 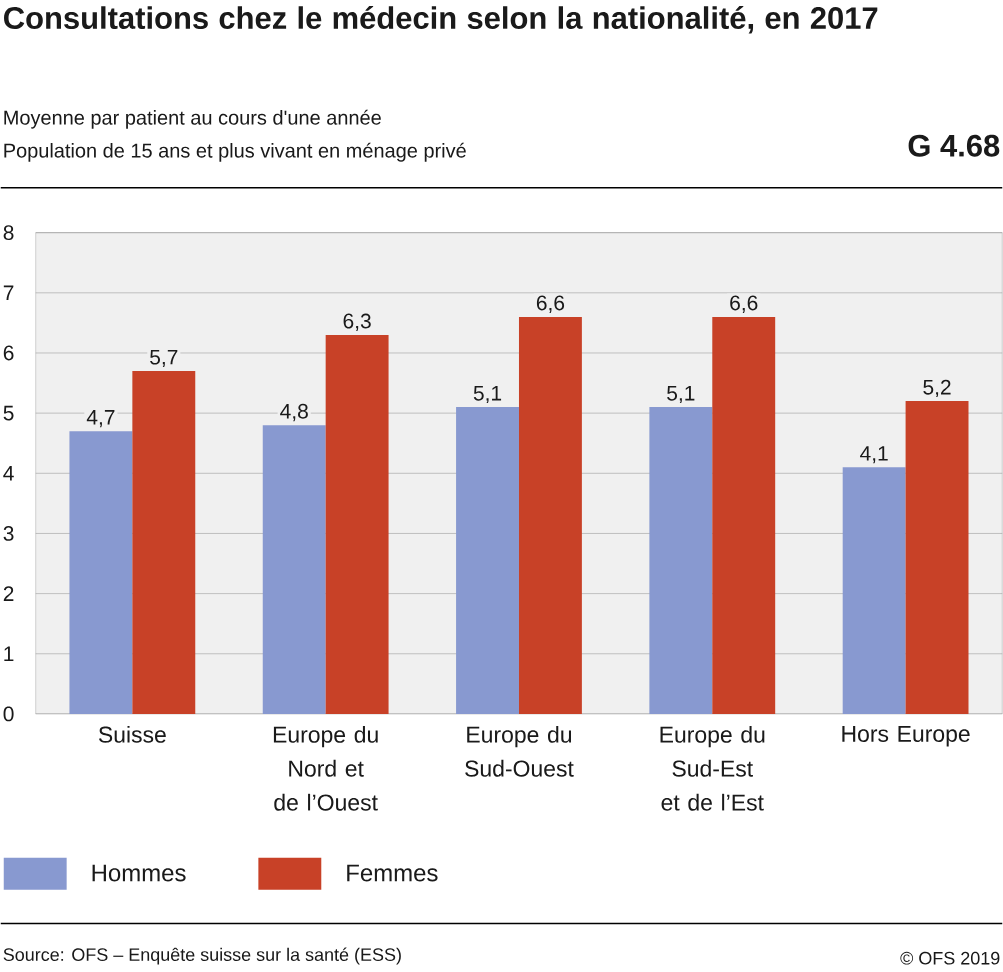 What do you see at coordinates (8, 473) in the screenshot?
I see `y-tick-label: 4` at bounding box center [8, 473].